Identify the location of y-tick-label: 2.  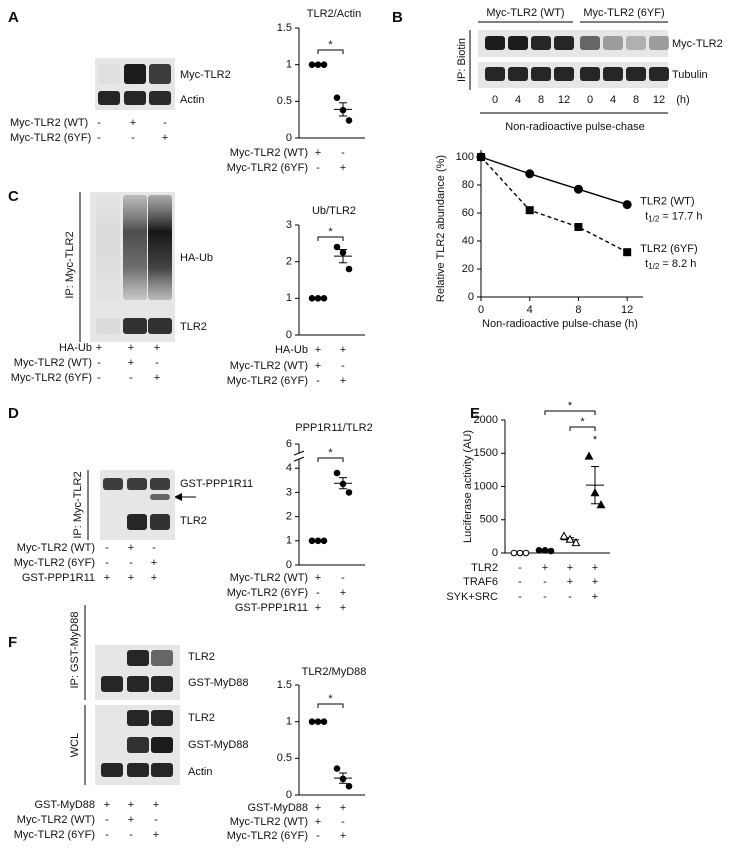
(289, 517).